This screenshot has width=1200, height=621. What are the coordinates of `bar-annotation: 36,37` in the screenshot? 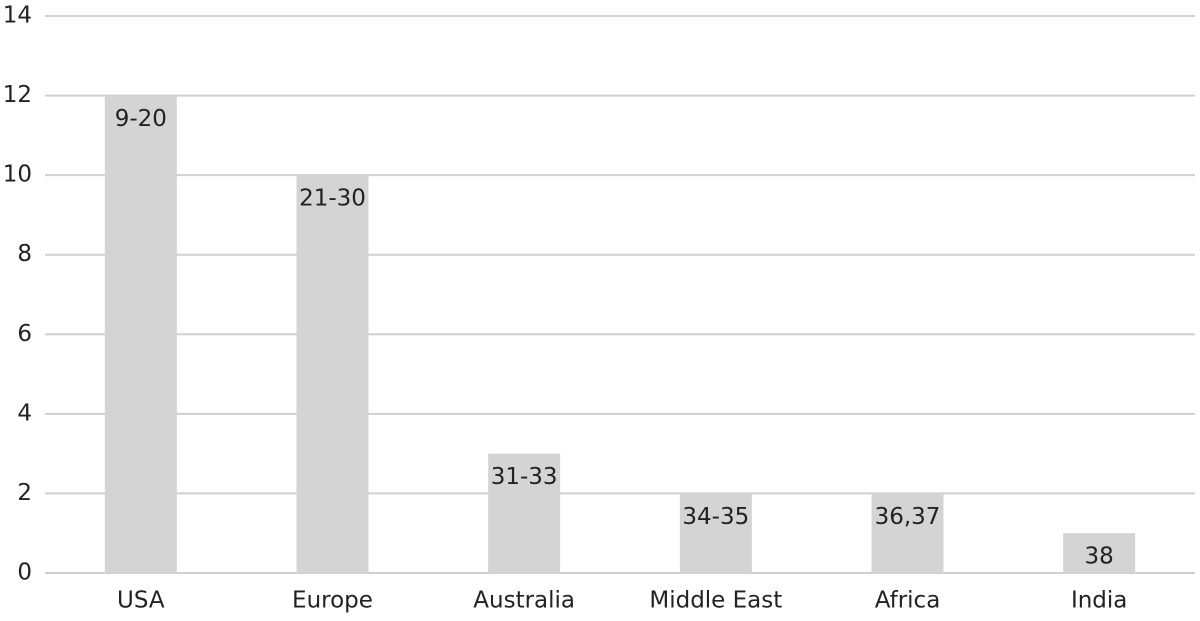 It's located at (908, 517).